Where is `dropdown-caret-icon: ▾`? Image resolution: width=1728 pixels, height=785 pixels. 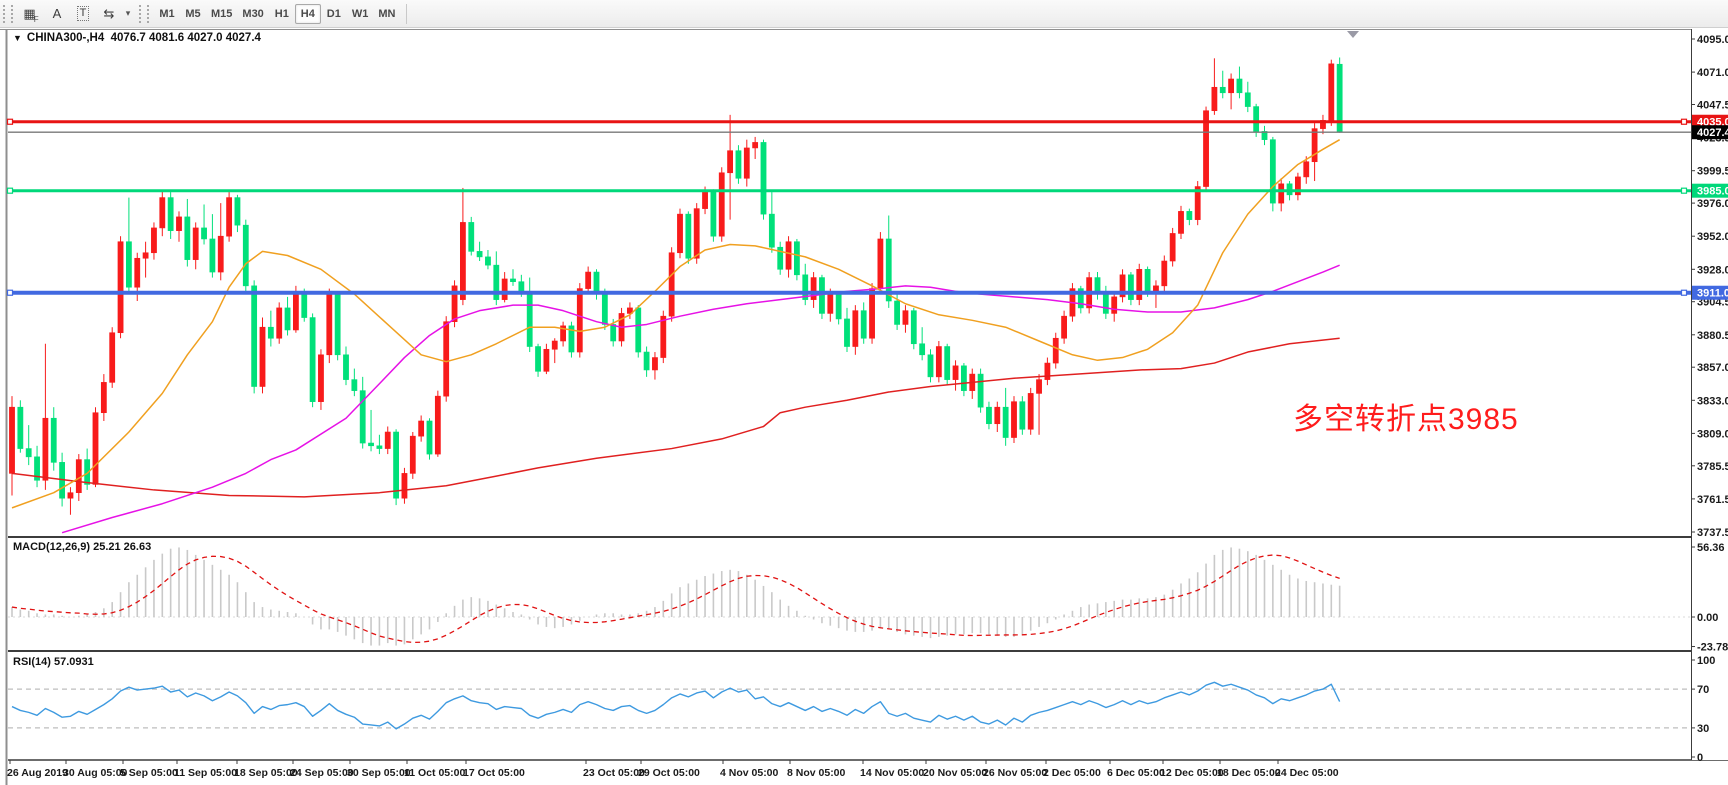
dropdown-caret-icon: ▾ is located at coordinates (128, 13).